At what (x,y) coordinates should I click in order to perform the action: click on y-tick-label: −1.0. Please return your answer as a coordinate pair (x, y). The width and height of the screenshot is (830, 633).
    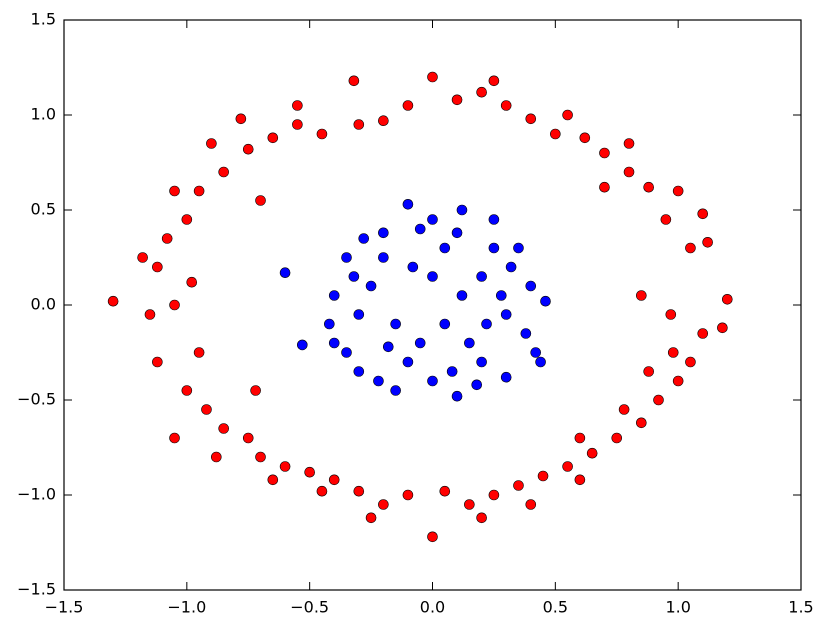
    Looking at the image, I should click on (36, 494).